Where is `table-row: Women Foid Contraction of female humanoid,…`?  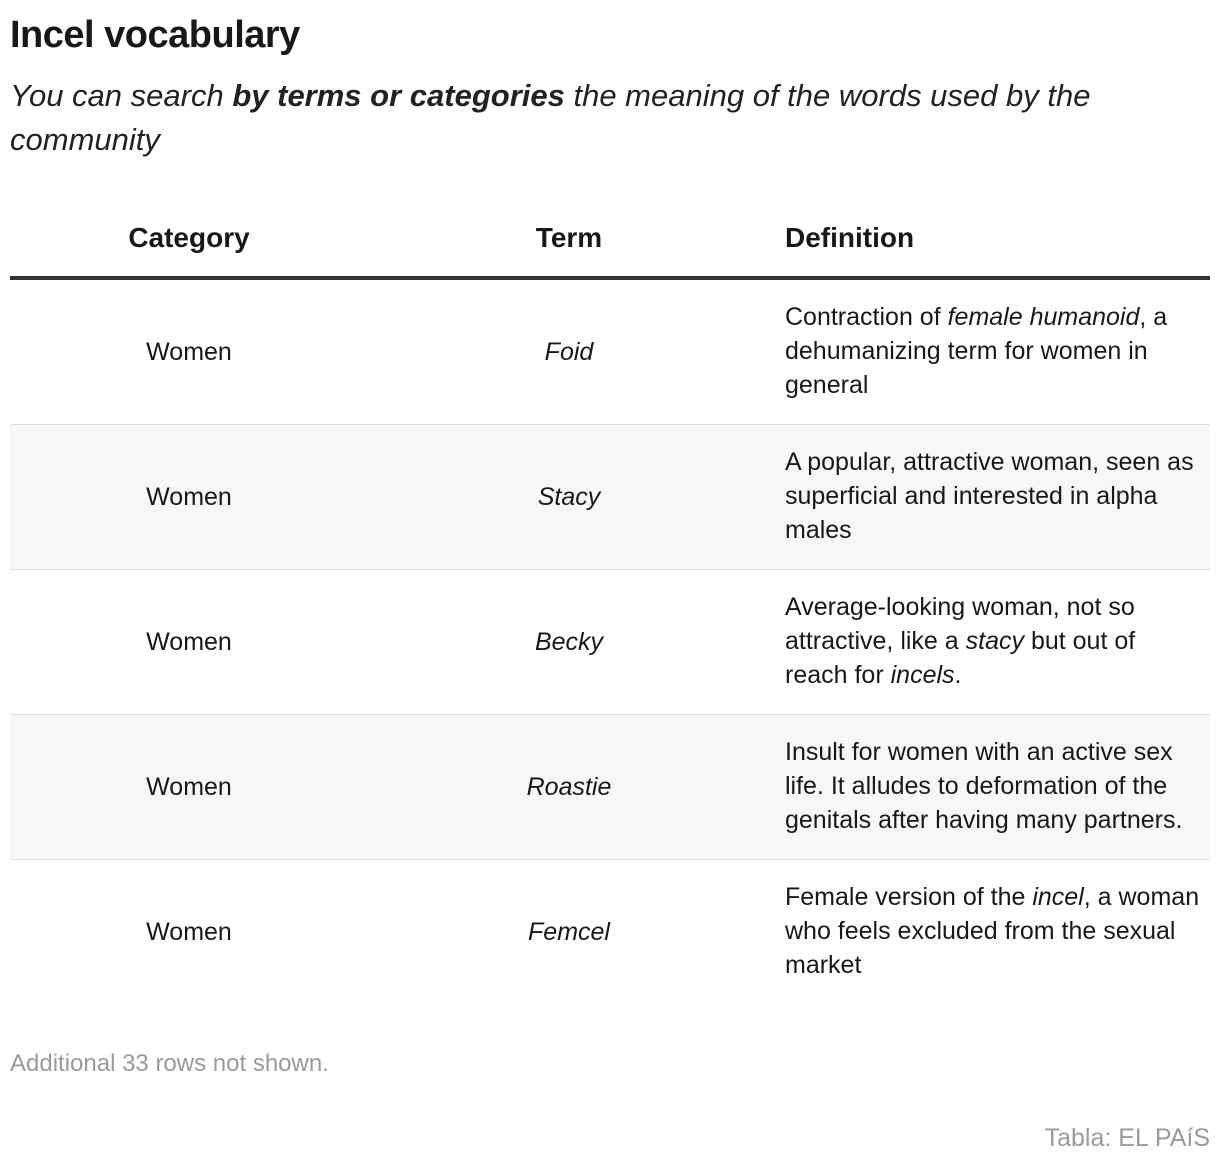
table-row: Women Foid Contraction of female humanoid,… is located at coordinates (610, 351).